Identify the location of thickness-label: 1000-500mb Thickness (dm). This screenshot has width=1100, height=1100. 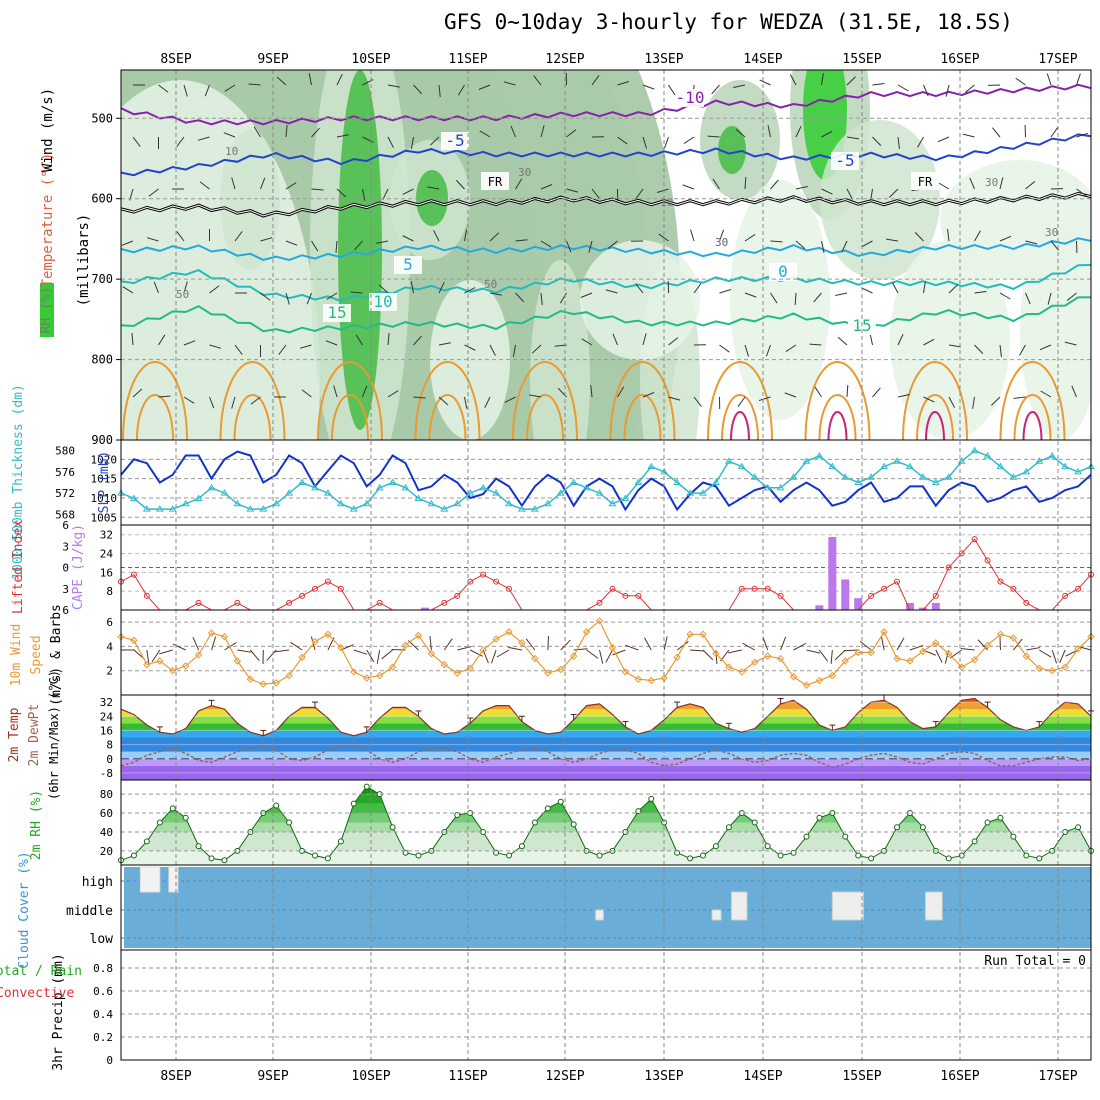
(18, 482).